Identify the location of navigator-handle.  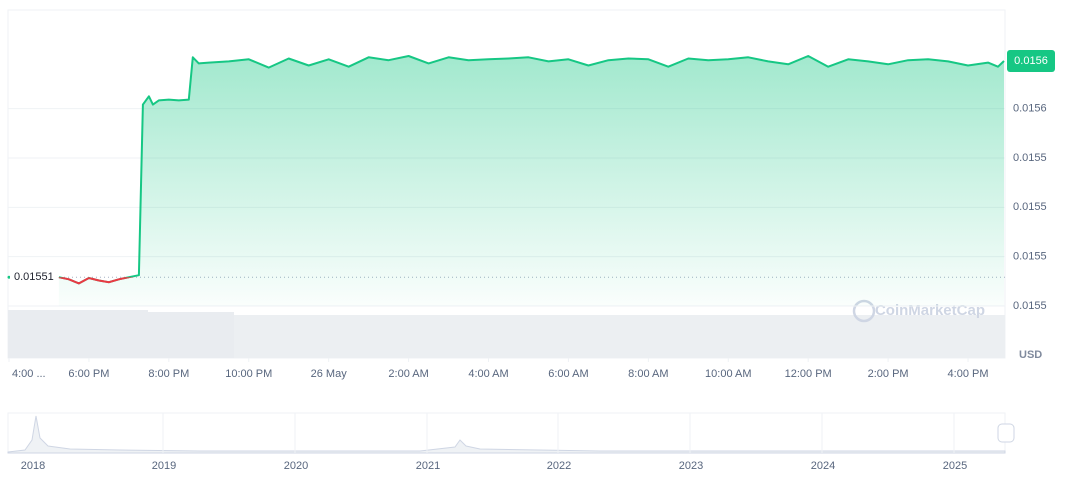
(1006, 433).